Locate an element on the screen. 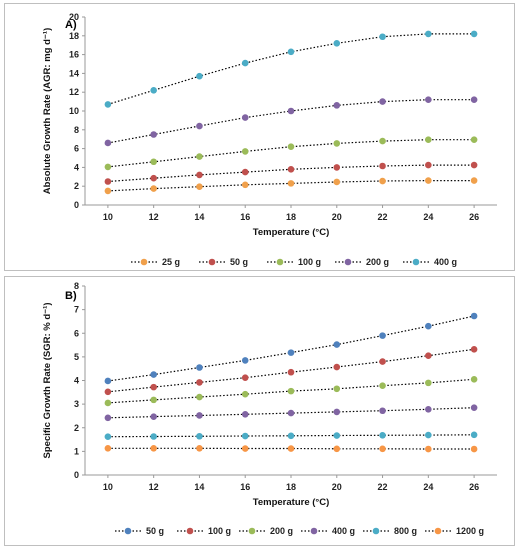  legend-label: 800 g is located at coordinates (405, 531).